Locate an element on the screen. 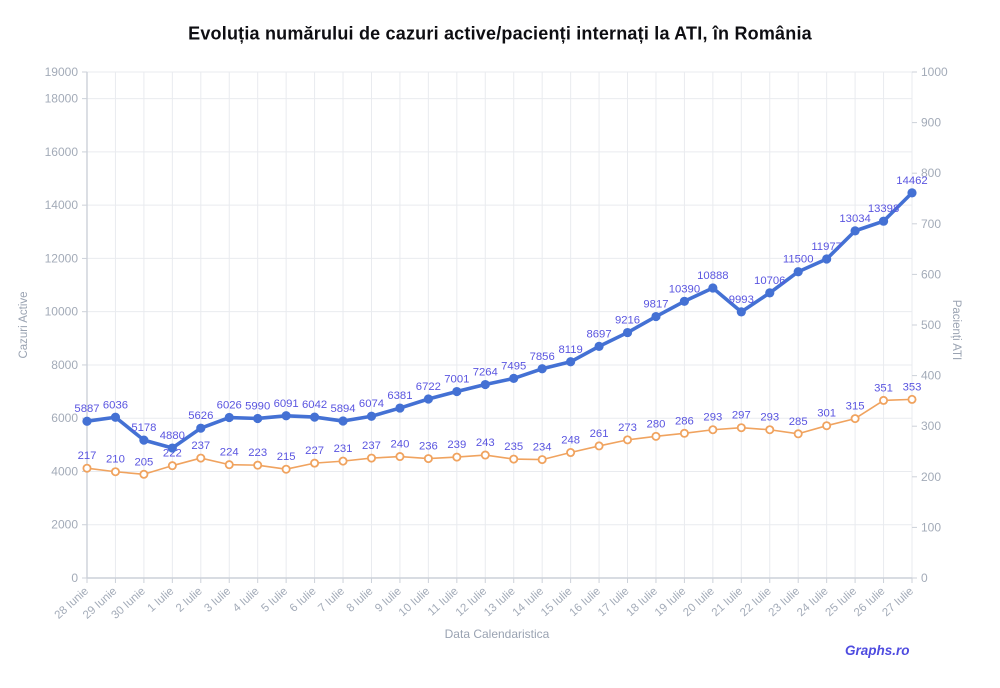  data-point-label: 10390 is located at coordinates (684, 289).